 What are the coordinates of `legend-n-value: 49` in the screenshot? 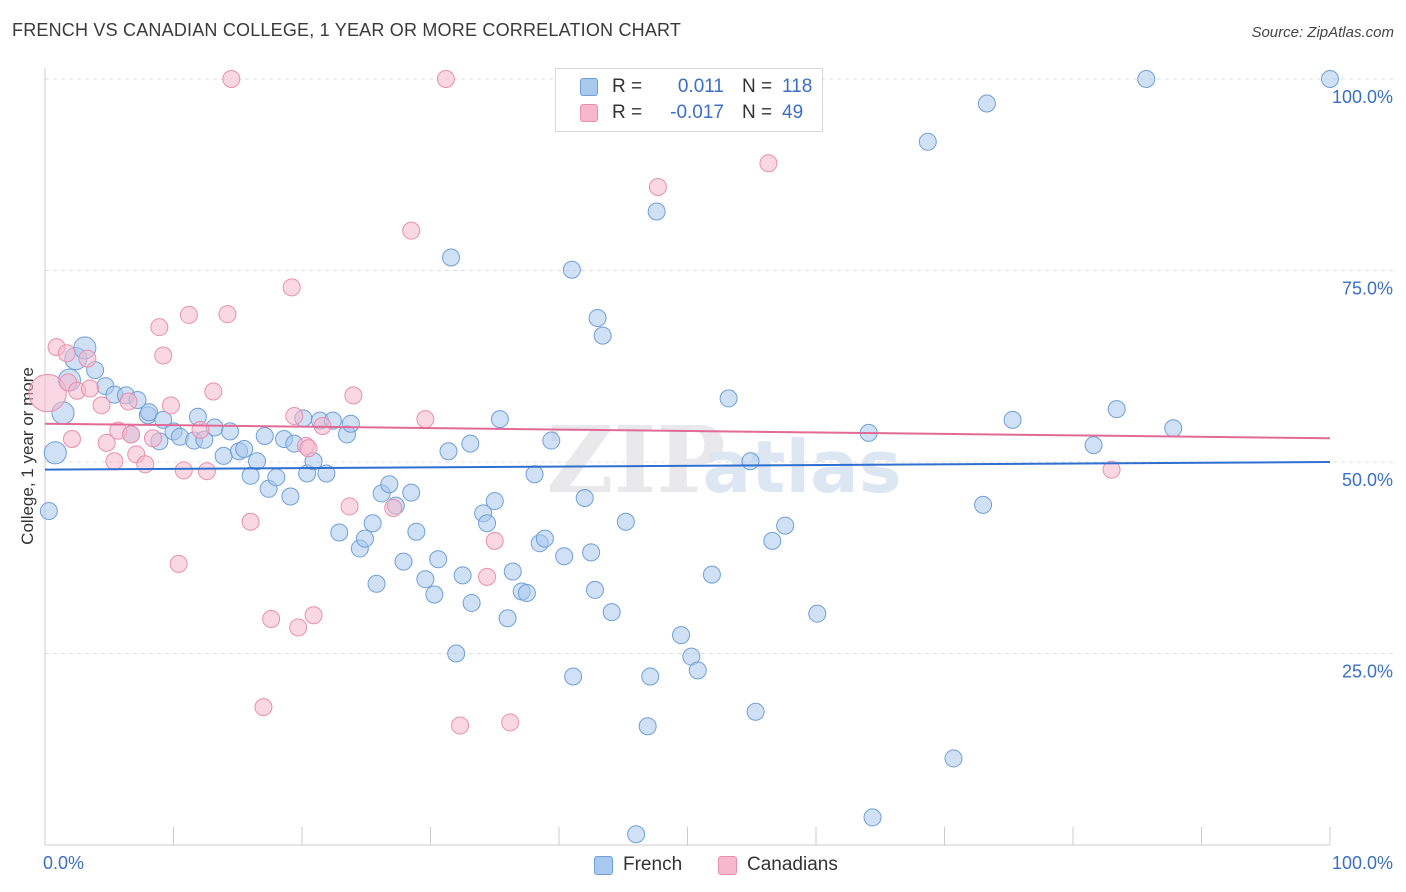 It's located at (793, 112).